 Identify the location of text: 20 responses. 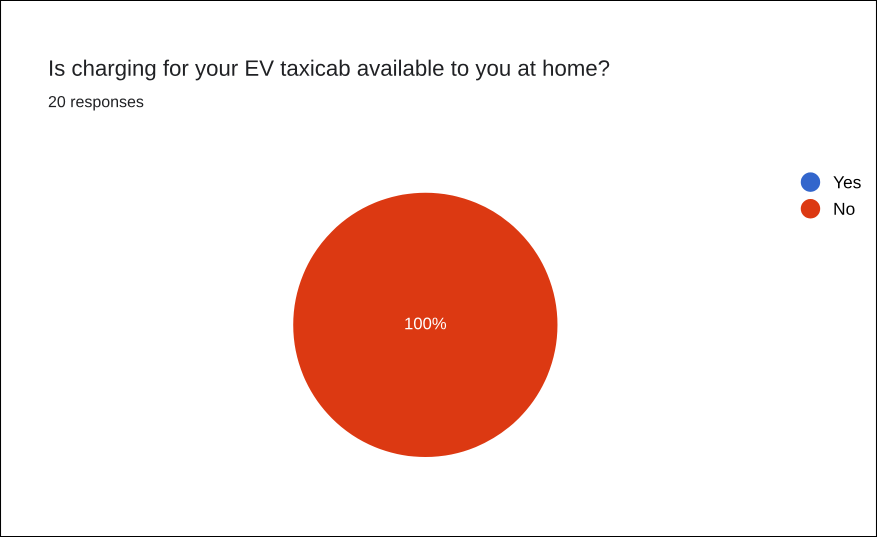
(96, 103).